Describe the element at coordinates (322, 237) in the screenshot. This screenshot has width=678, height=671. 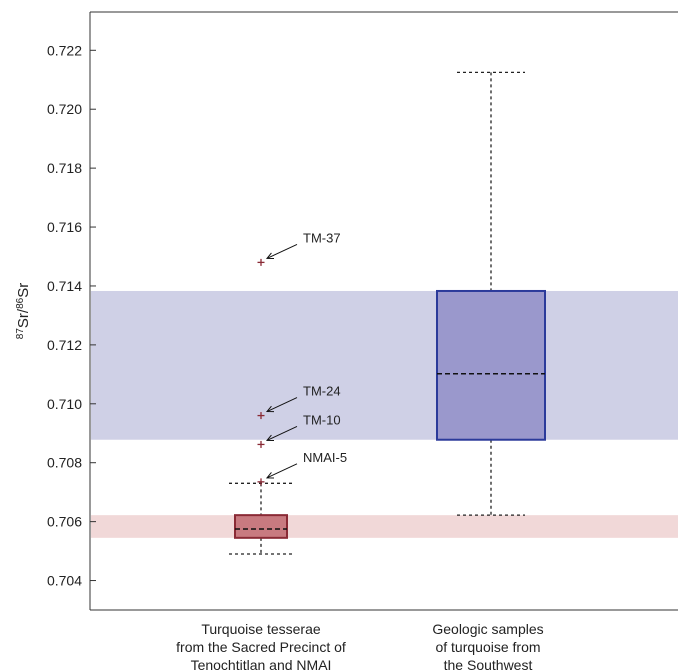
I see `outlier-label: TM-37` at that location.